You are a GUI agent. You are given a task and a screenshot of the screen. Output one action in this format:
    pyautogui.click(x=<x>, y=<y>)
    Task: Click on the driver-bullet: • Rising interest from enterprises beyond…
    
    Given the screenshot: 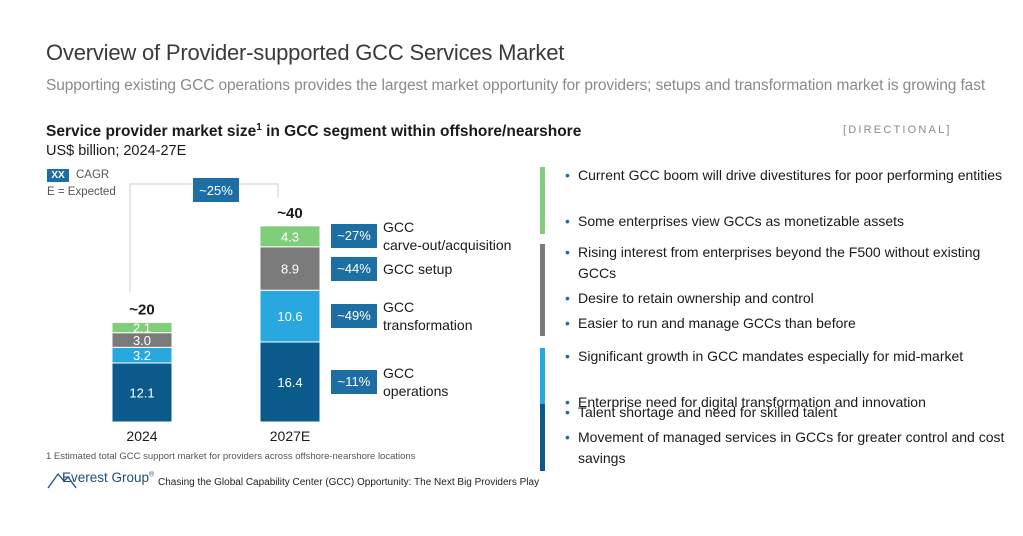 What is the action you would take?
    pyautogui.click(x=785, y=263)
    